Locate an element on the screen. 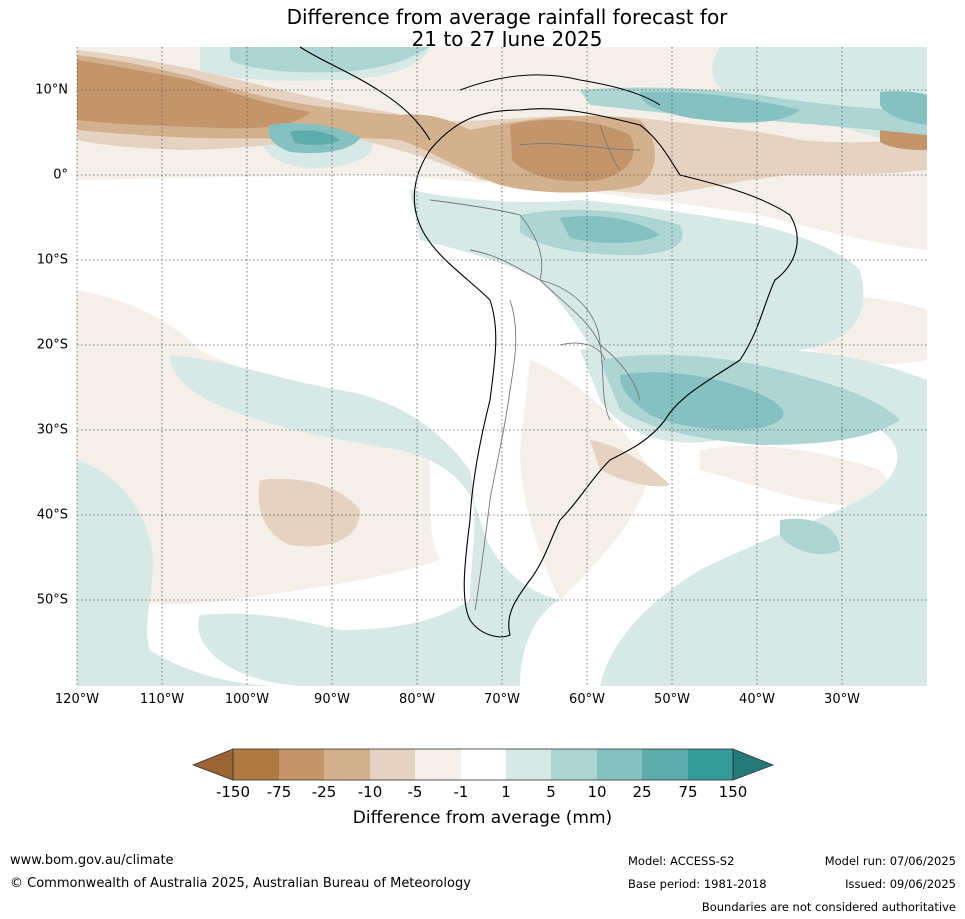 Image resolution: width=965 pixels, height=919 pixels. lon-label: 30°W is located at coordinates (842, 699).